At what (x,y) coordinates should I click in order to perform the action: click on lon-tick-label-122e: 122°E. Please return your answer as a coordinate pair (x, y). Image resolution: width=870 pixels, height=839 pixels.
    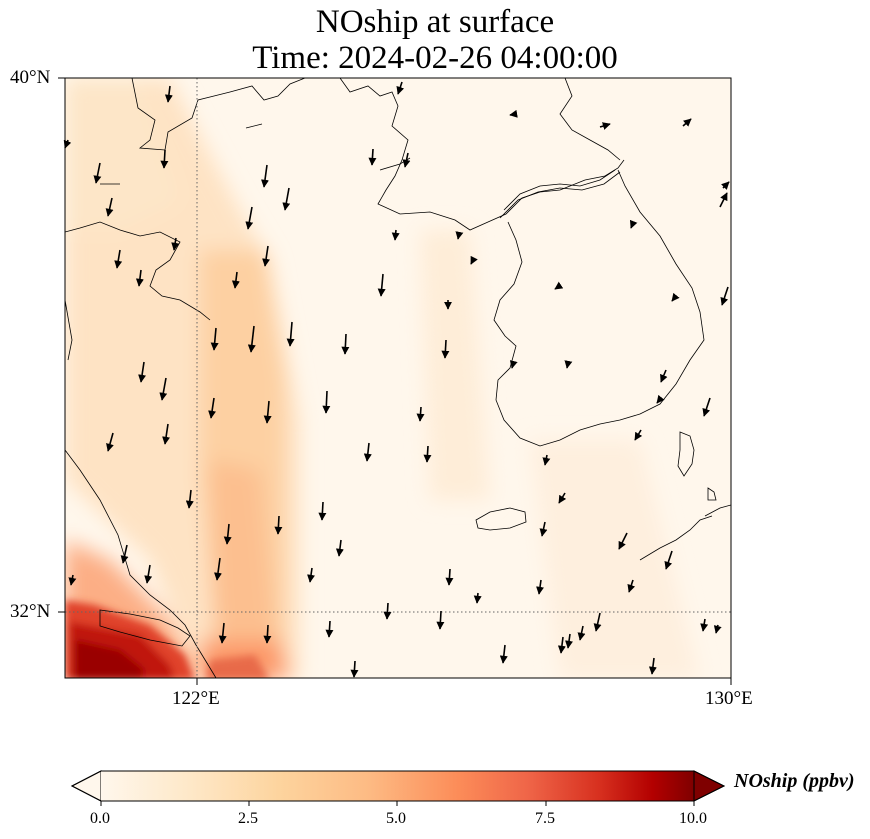
    Looking at the image, I should click on (196, 698).